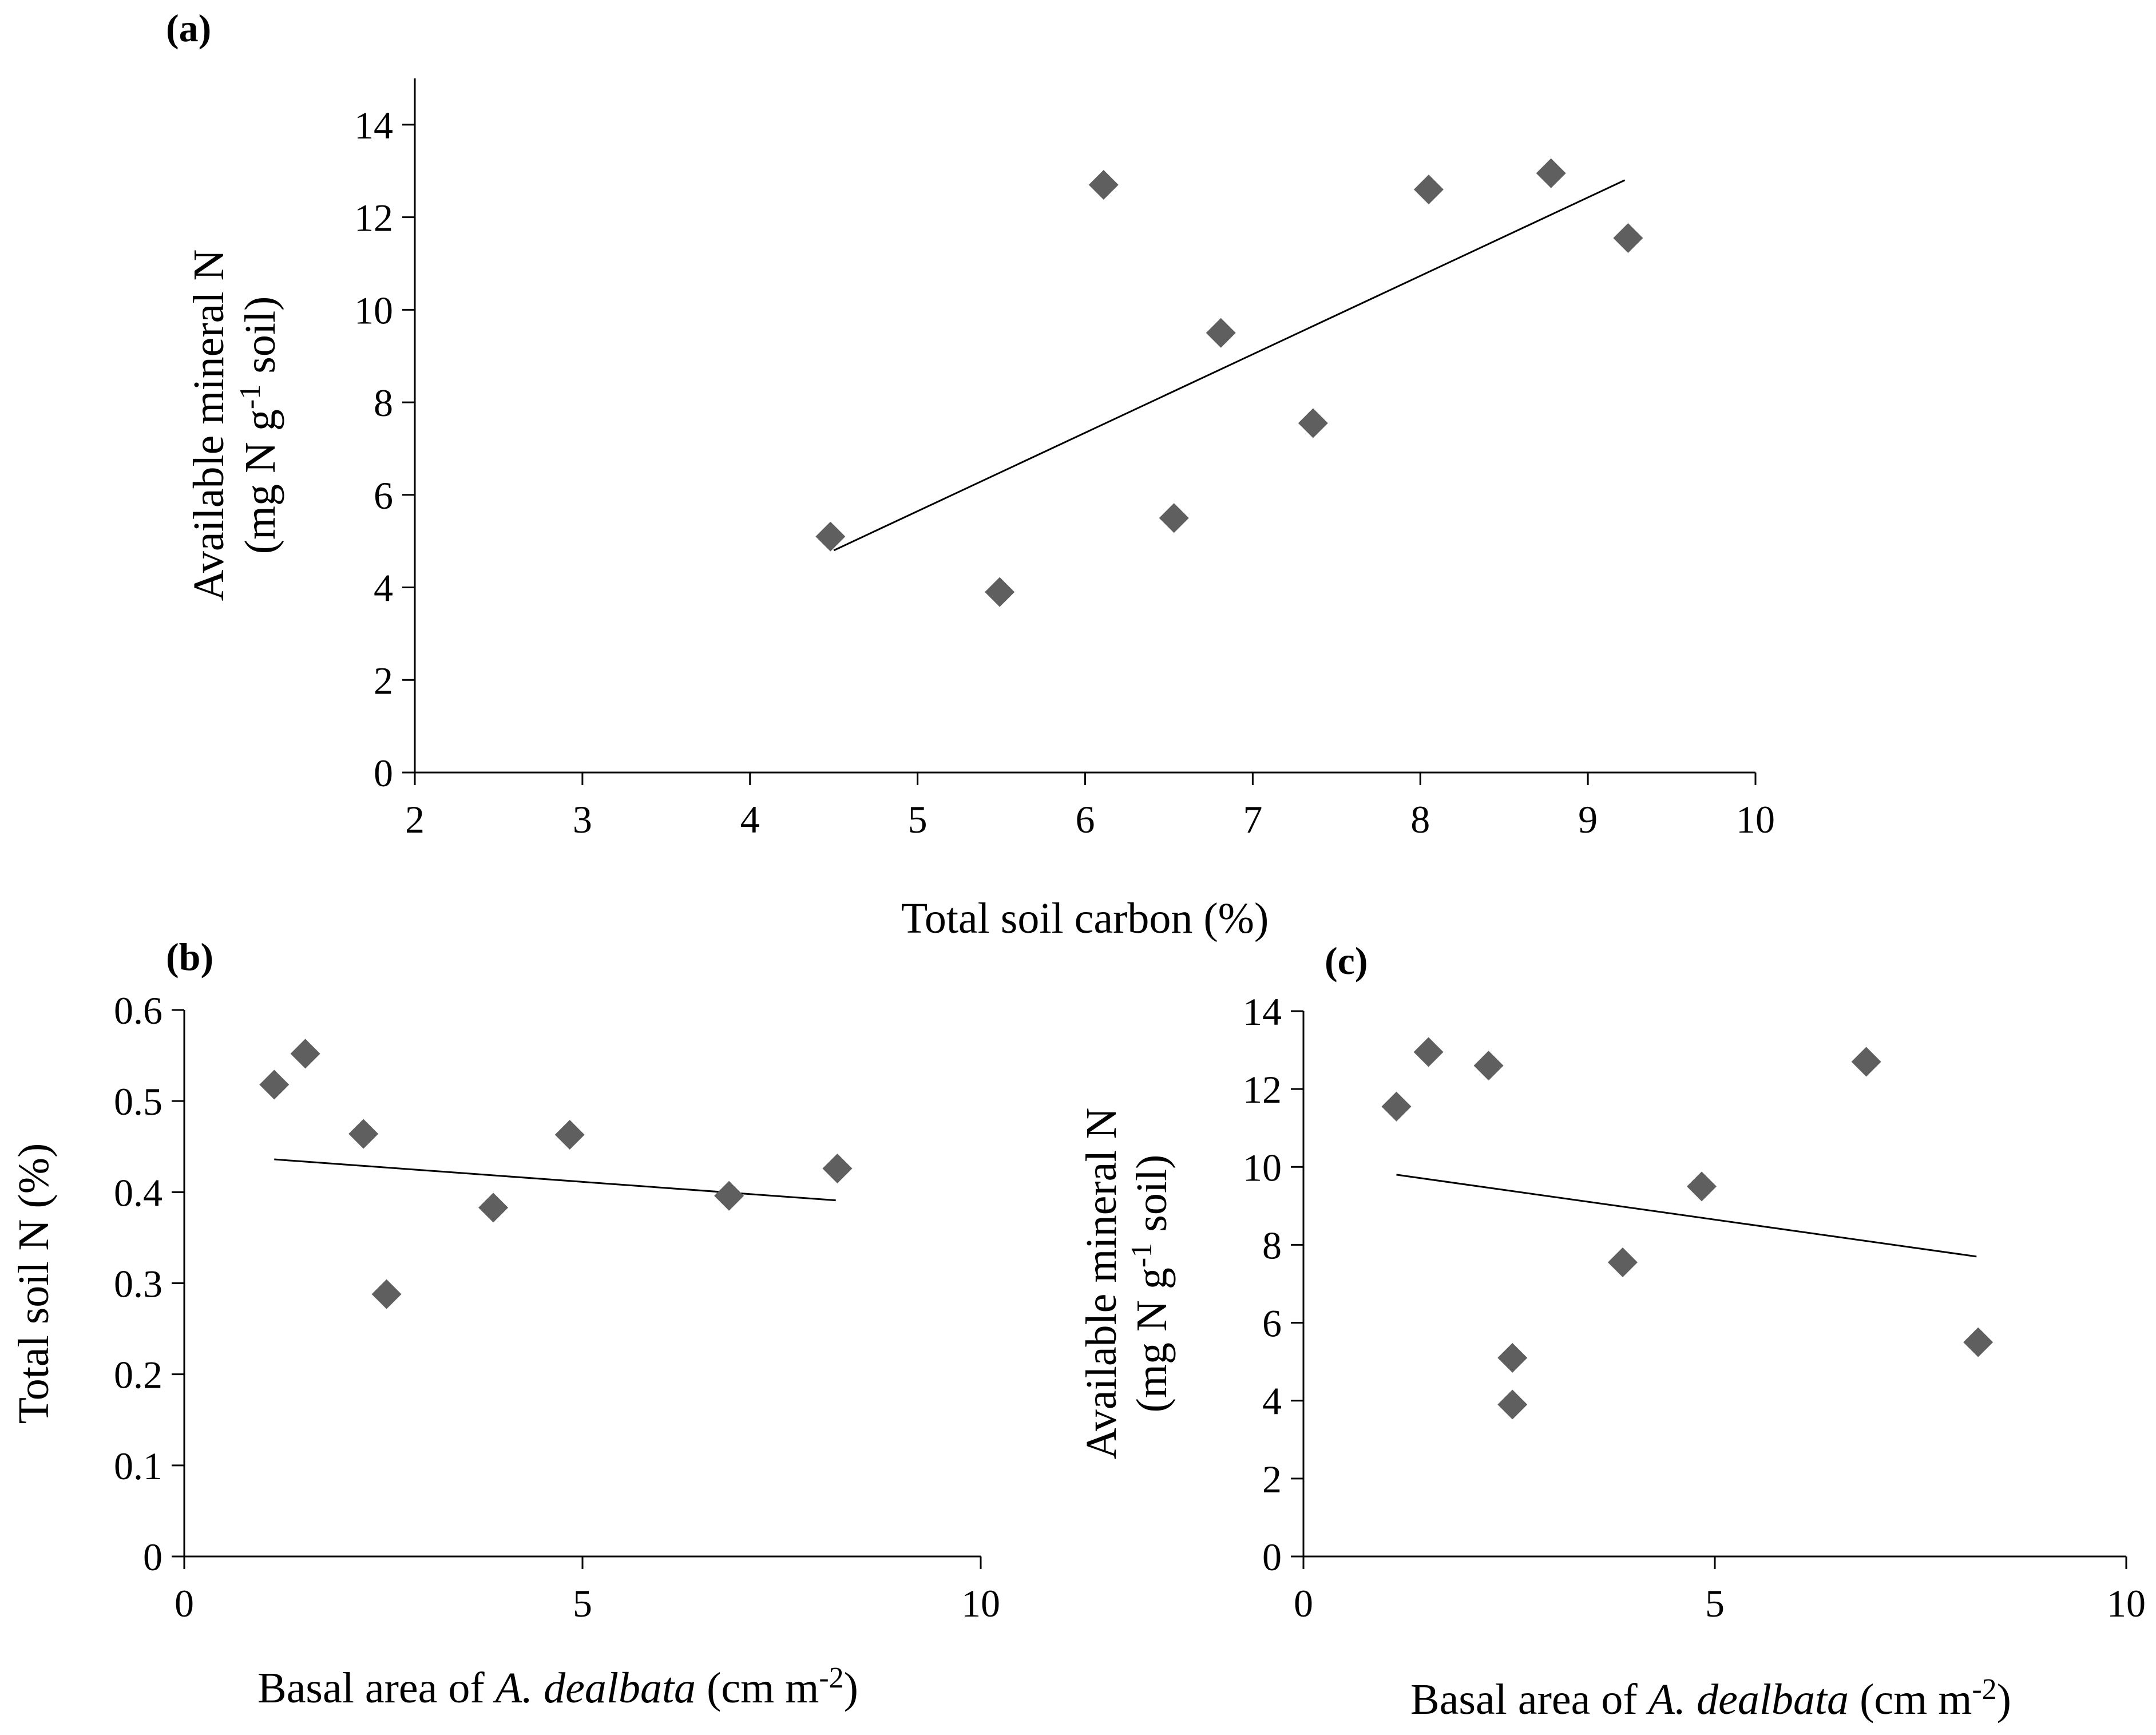  Describe the element at coordinates (1085, 819) in the screenshot. I see `x-tick-label: 6` at that location.